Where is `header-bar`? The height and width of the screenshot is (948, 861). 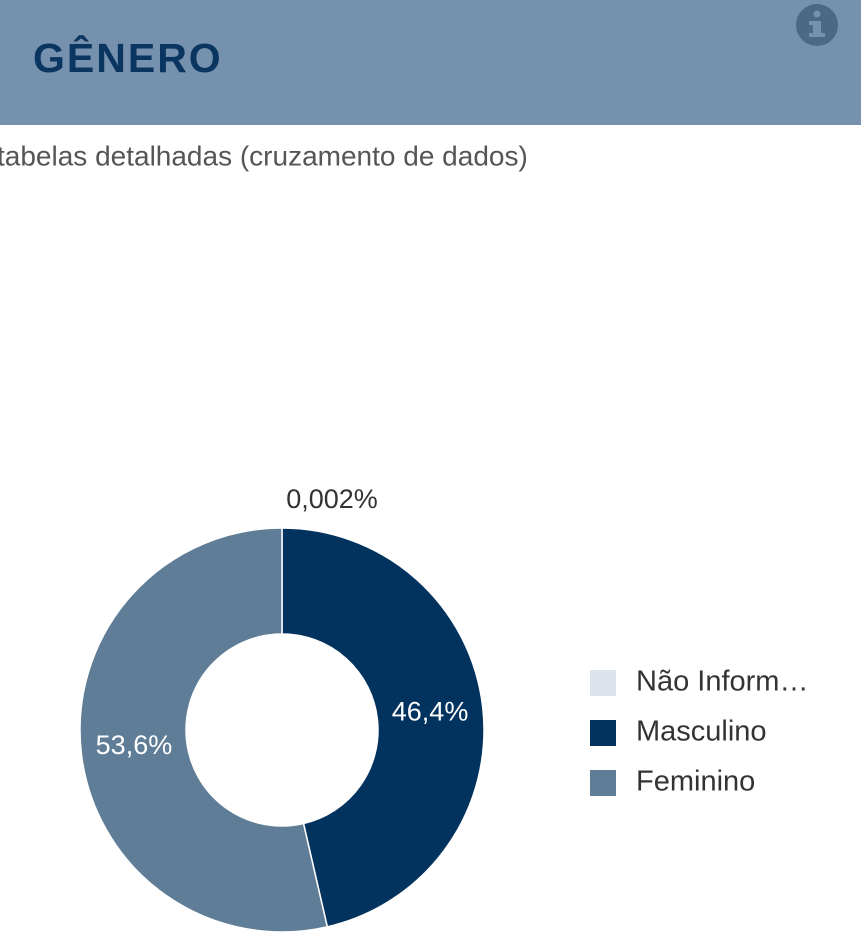
header-bar is located at coordinates (430, 62).